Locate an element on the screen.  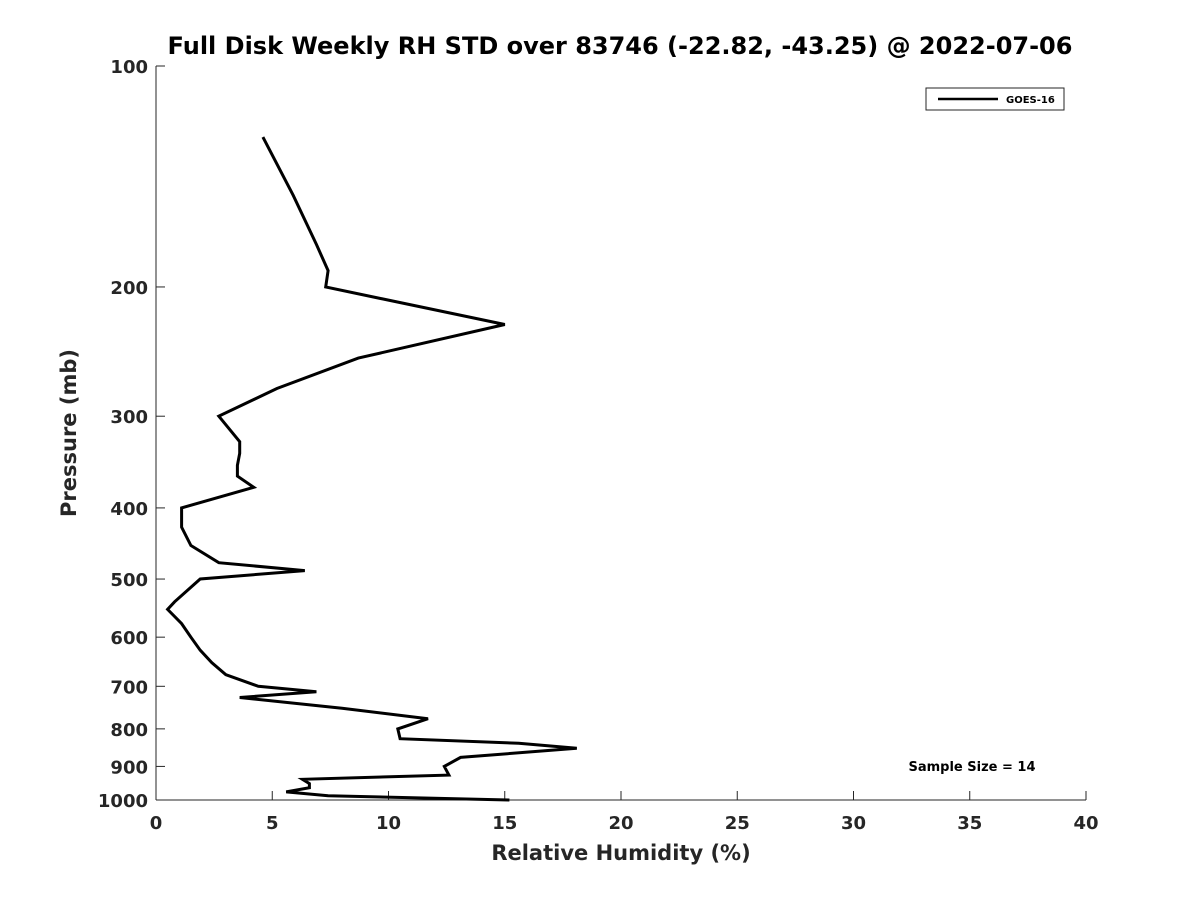
x-tick-label: 30 is located at coordinates (853, 823).